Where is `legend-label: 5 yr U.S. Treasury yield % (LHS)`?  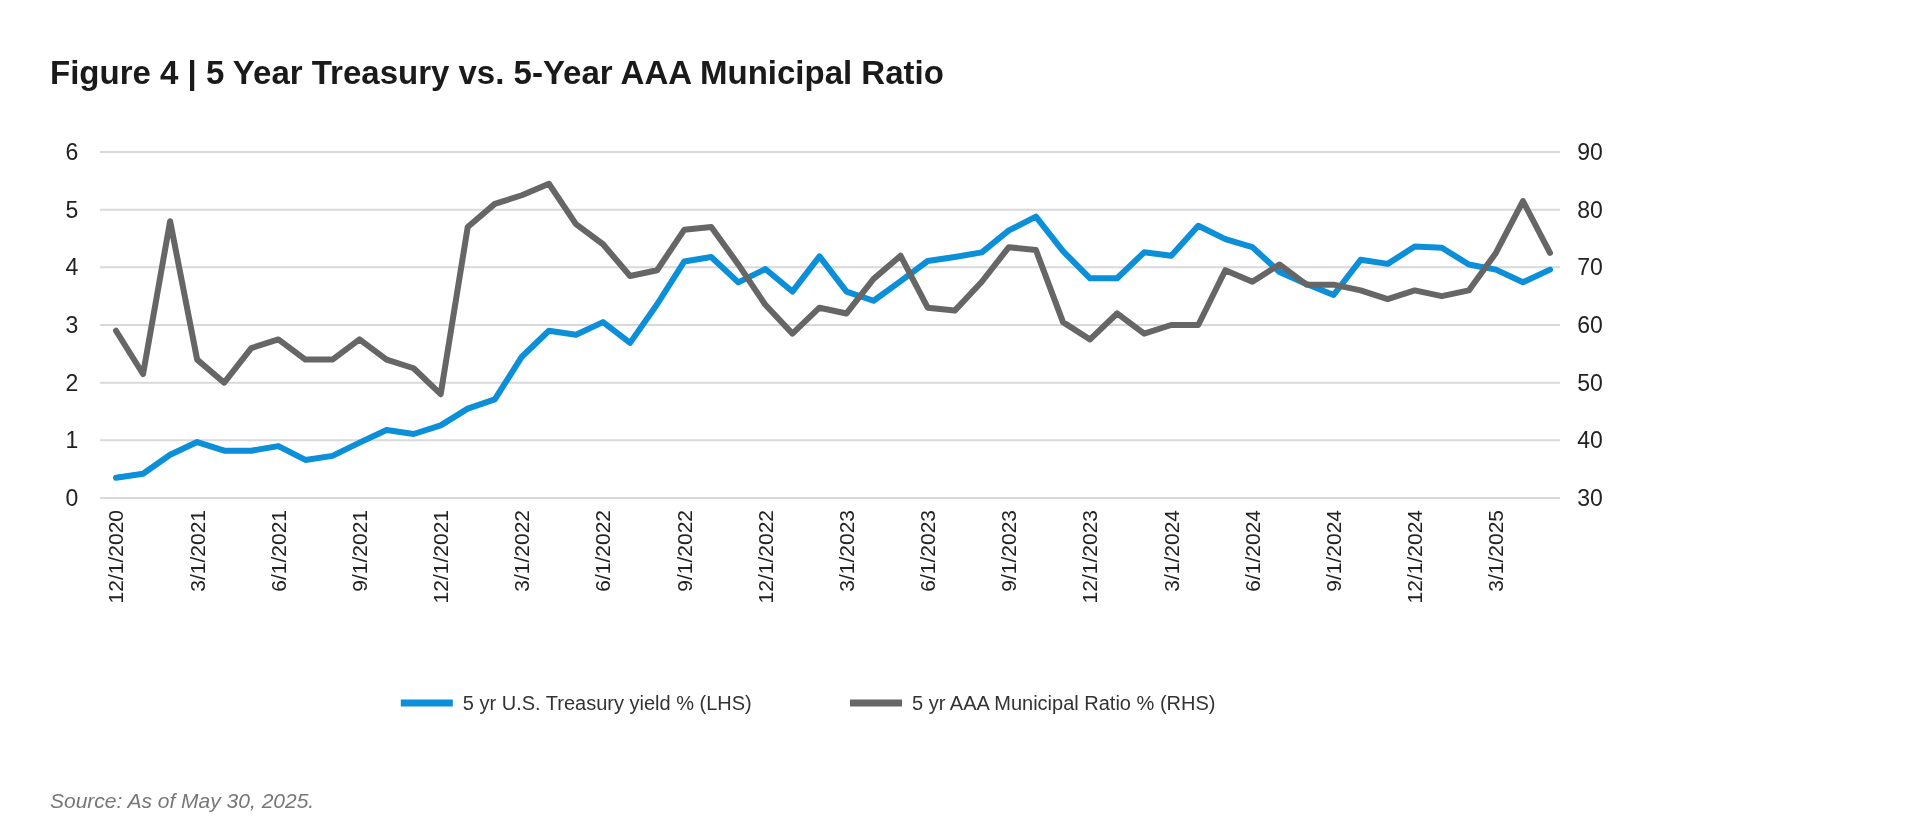
legend-label: 5 yr U.S. Treasury yield % (LHS) is located at coordinates (607, 703).